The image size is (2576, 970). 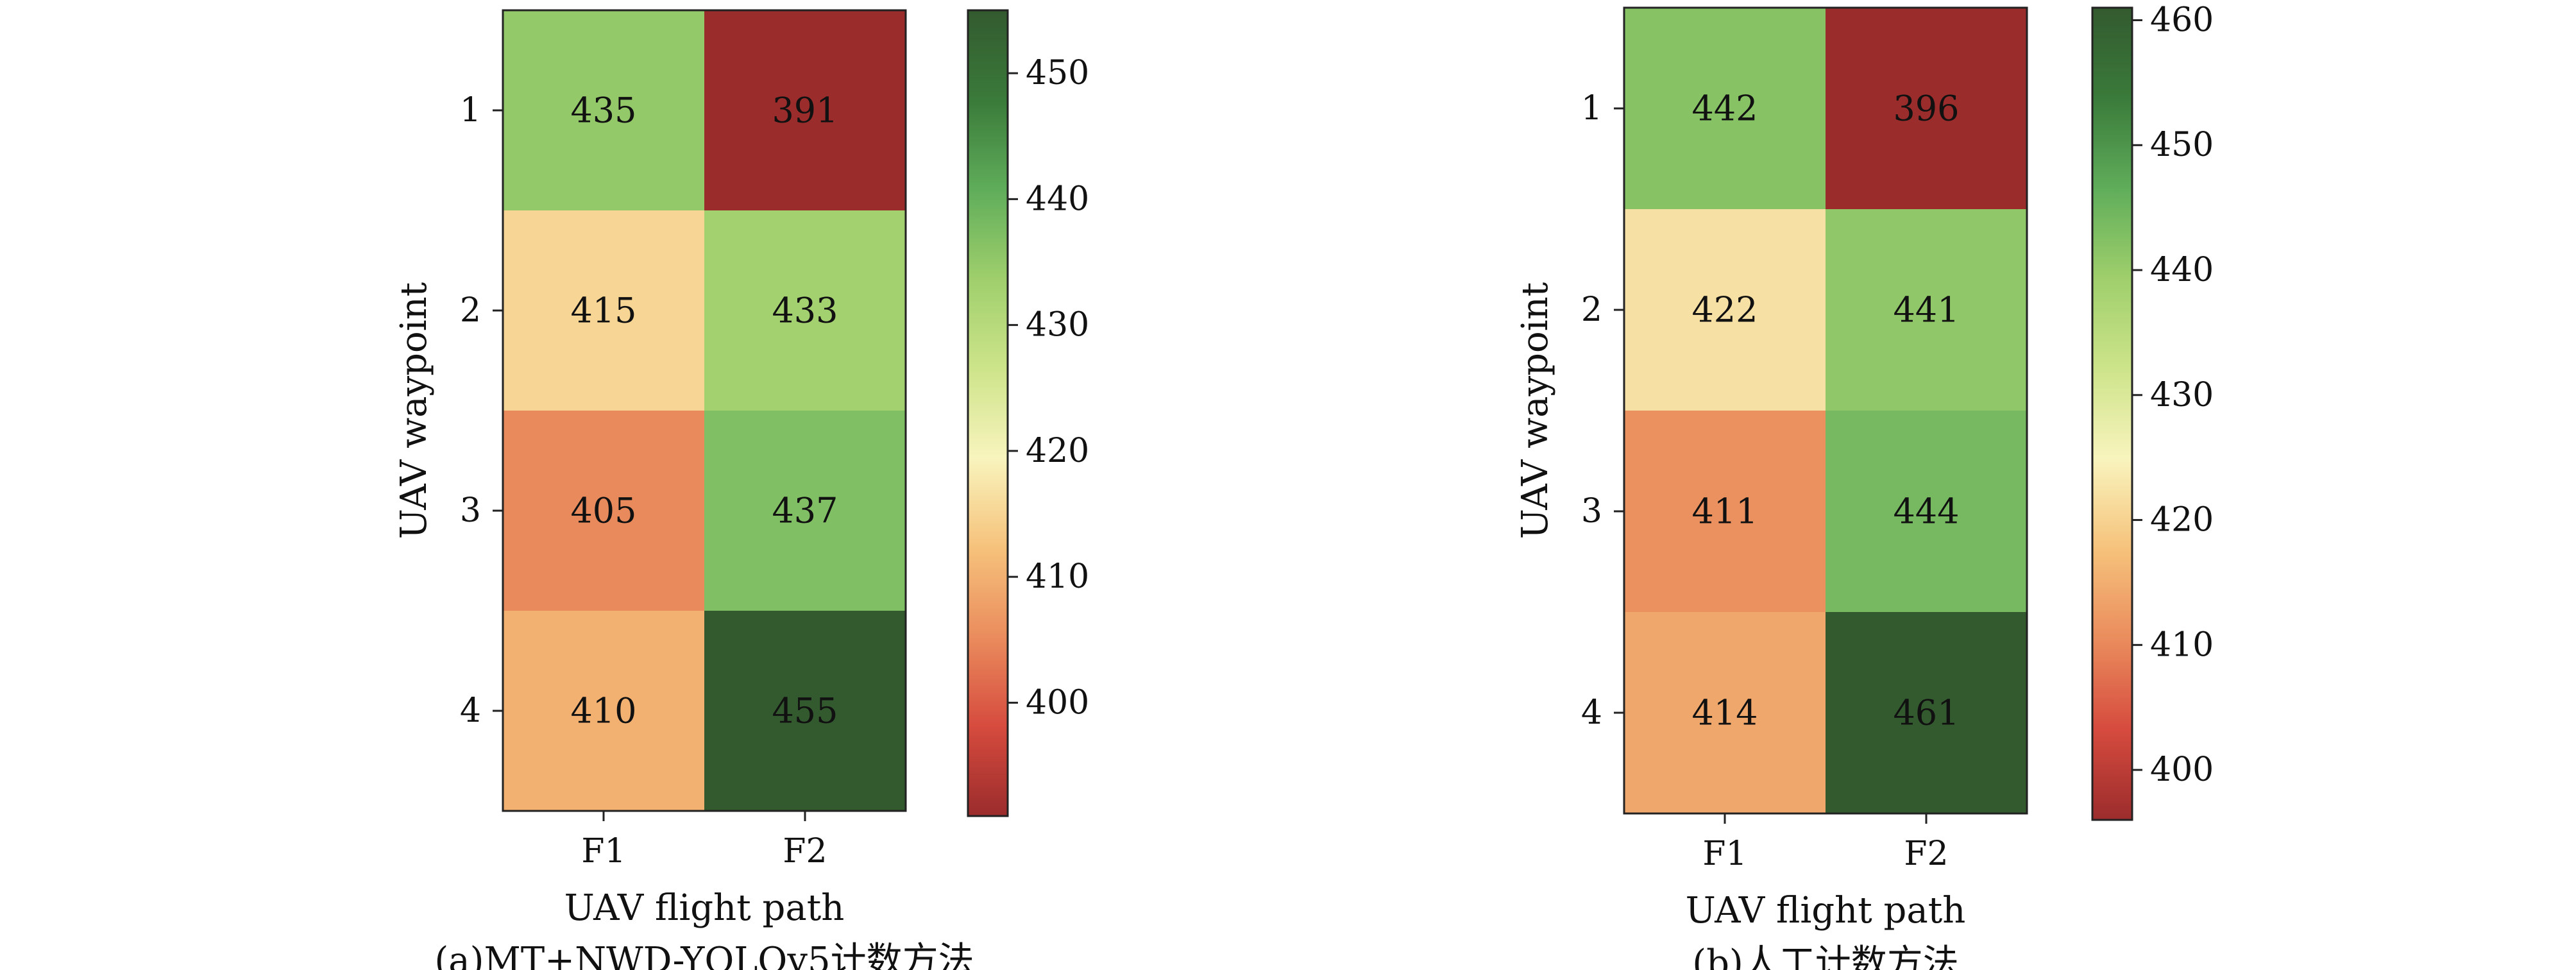 I want to click on cell-value-label: 410, so click(x=603, y=711).